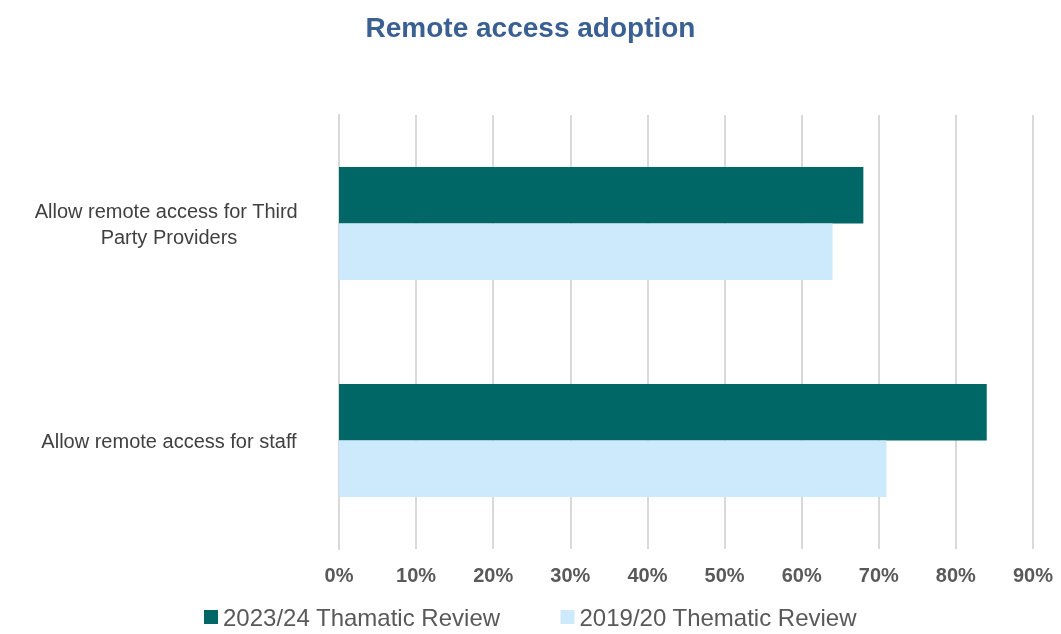  What do you see at coordinates (724, 575) in the screenshot?
I see `x-tick-label: 50%` at bounding box center [724, 575].